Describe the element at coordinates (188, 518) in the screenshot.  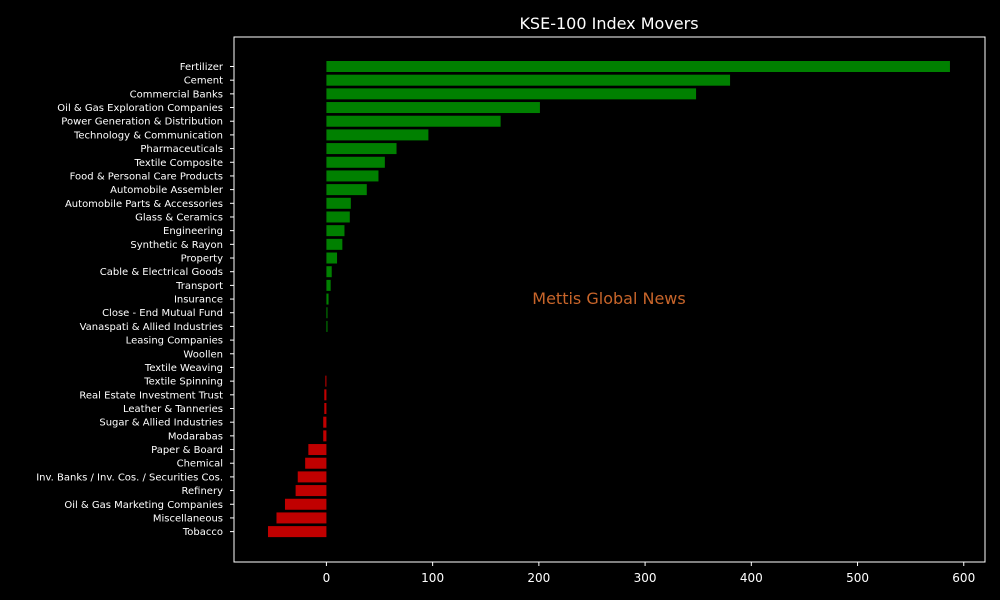
I see `category-label-miscellaneous: Miscellaneous` at that location.